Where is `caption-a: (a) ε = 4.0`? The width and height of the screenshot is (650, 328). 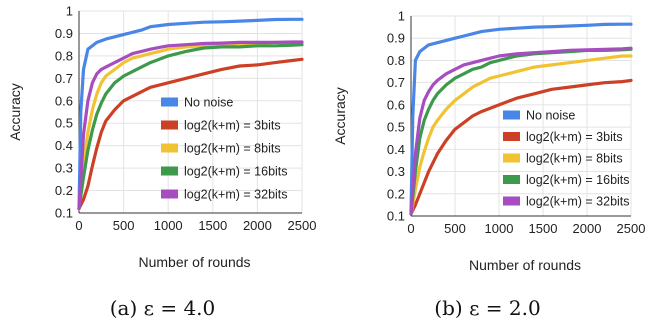 caption-a: (a) ε = 4.0 is located at coordinates (162, 308).